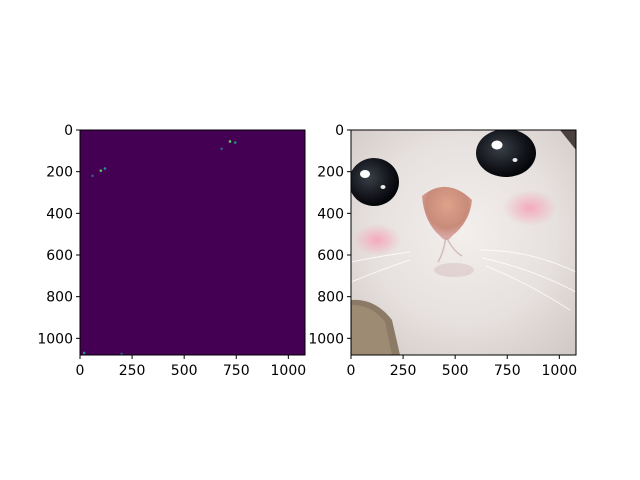  I want to click on photo-y-tick-label: 400, so click(330, 214).